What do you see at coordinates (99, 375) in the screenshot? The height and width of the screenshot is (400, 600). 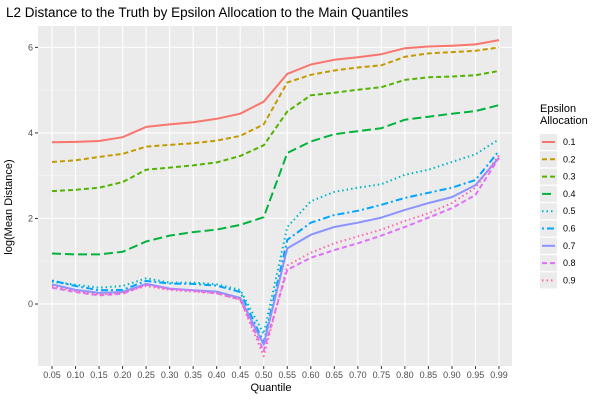 I see `x-tick-label: 0.15` at bounding box center [99, 375].